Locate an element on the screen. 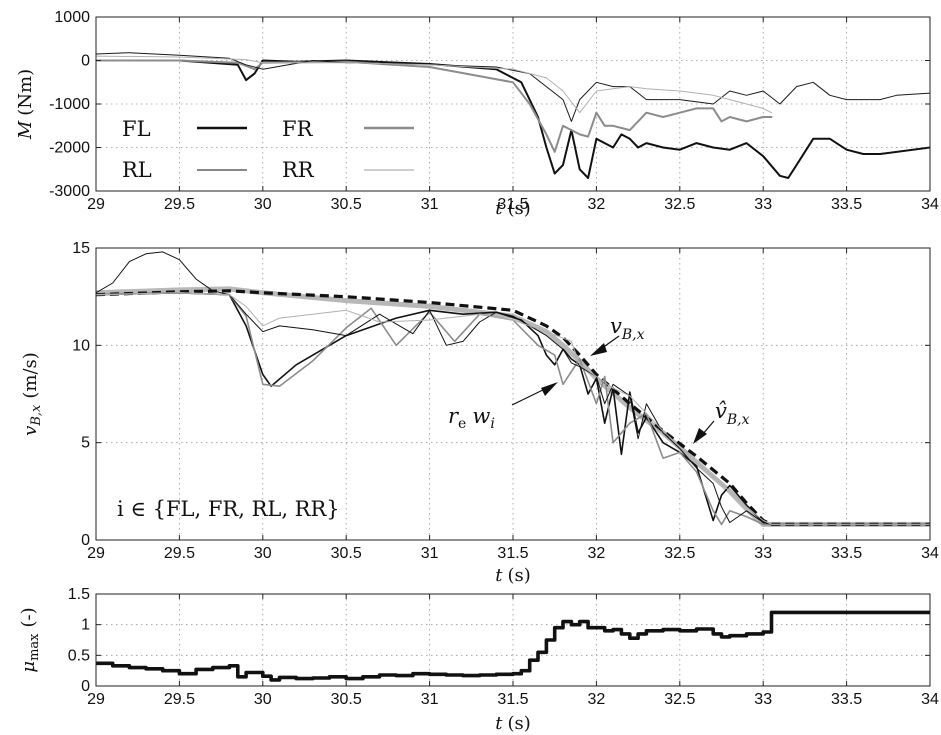  legend-label-fr: FR is located at coordinates (298, 129).